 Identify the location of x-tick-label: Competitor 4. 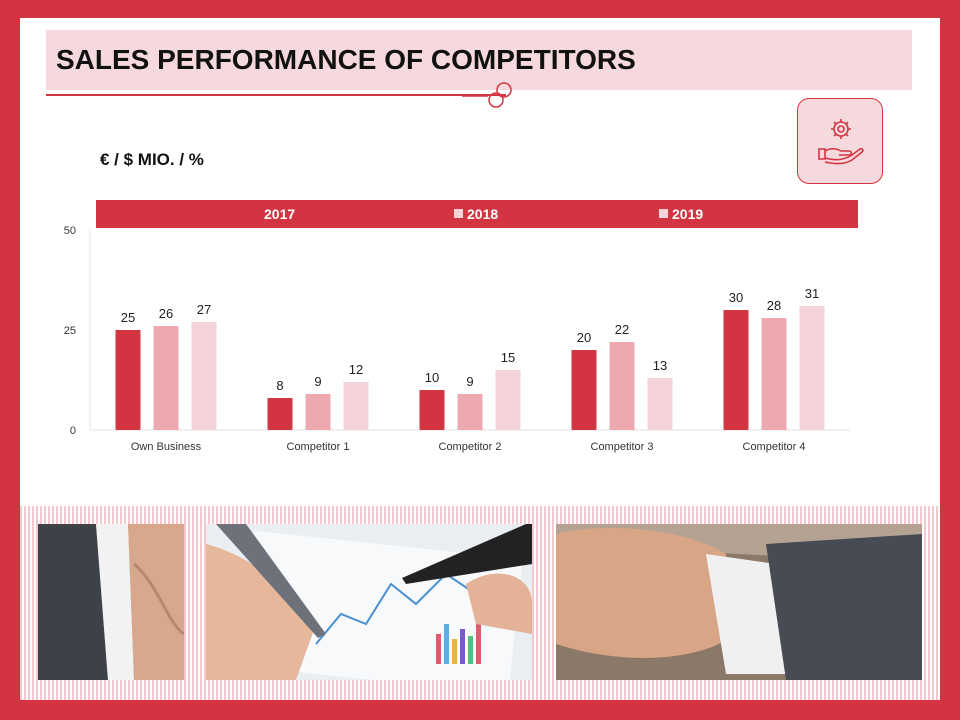
(774, 447).